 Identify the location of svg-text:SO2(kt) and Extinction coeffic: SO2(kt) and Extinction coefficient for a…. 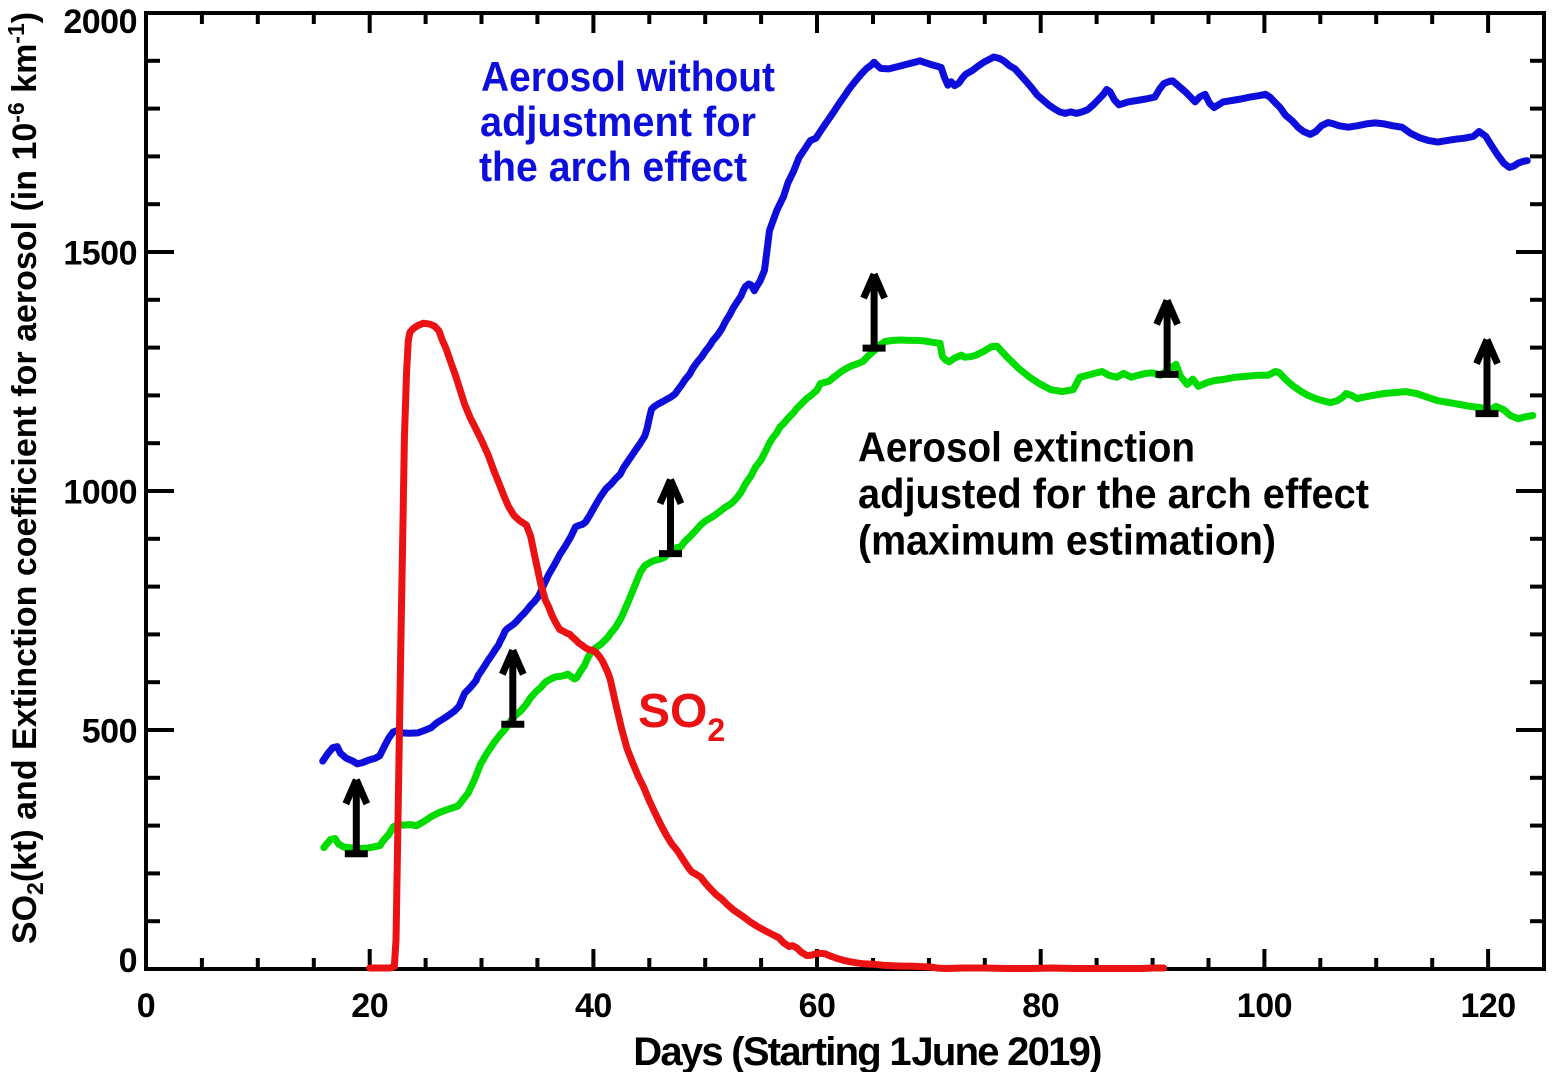
(25, 478).